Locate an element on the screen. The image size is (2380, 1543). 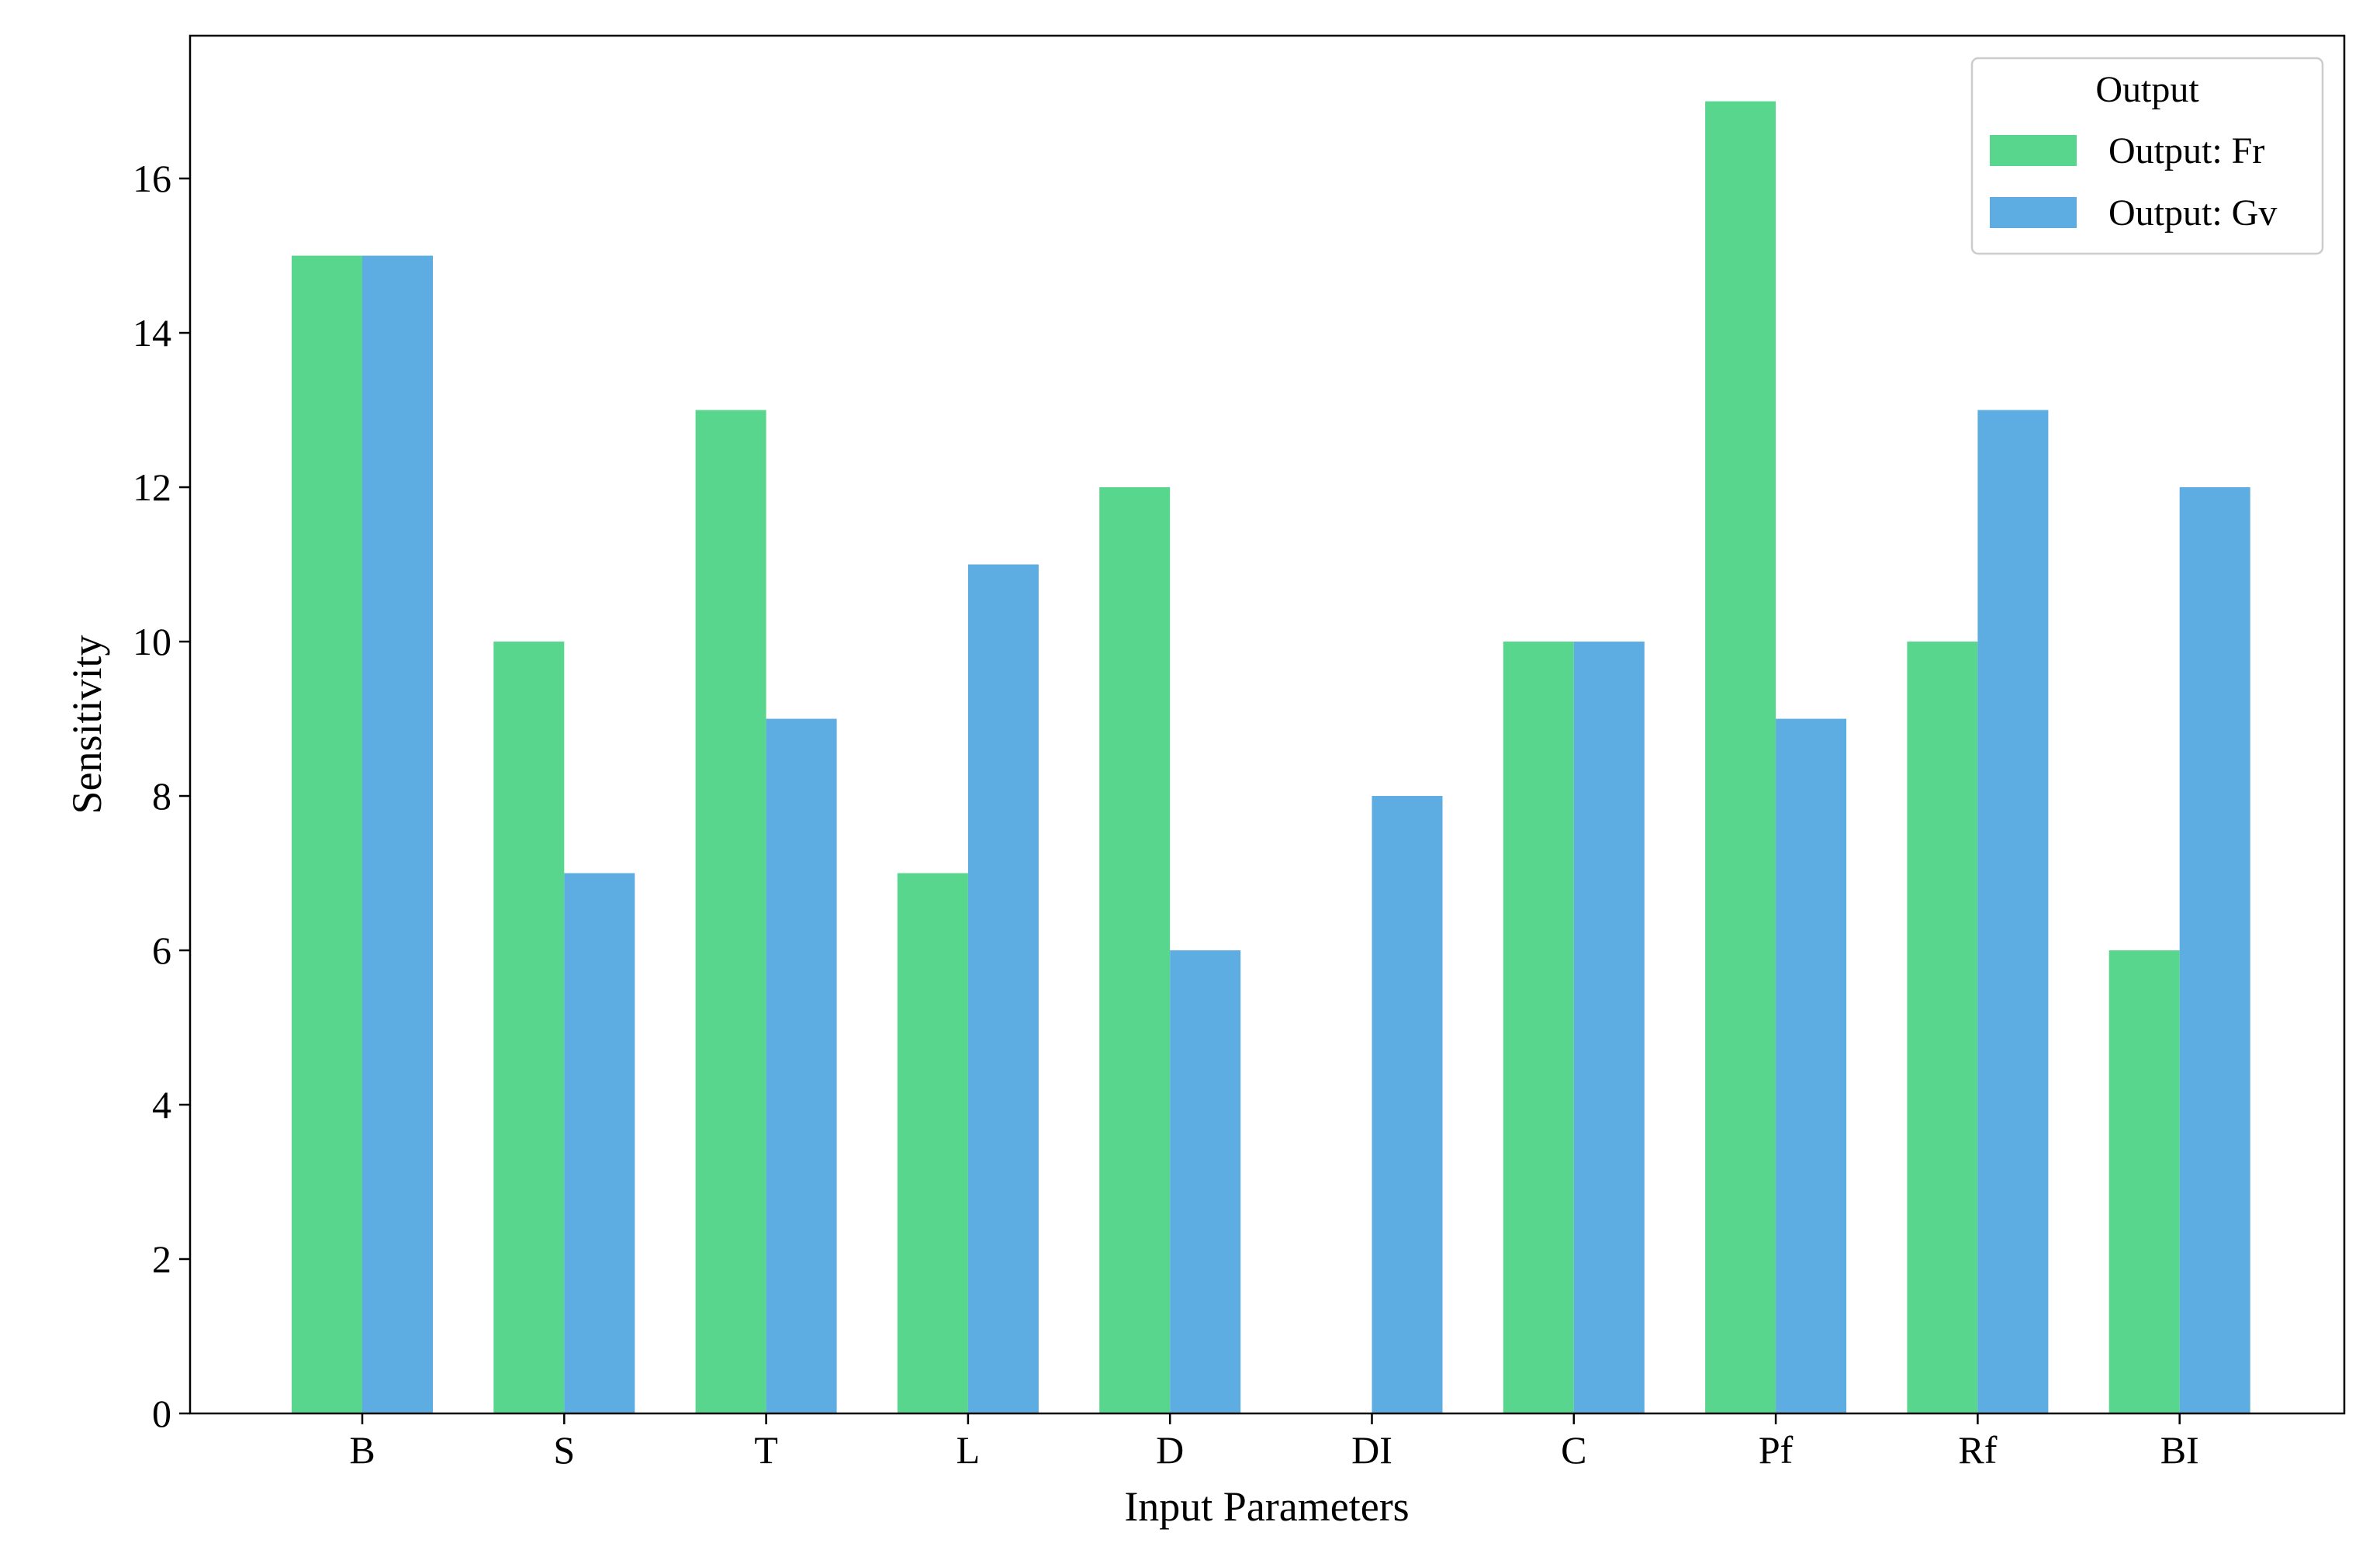
x-tick-label-d: D is located at coordinates (1170, 1450).